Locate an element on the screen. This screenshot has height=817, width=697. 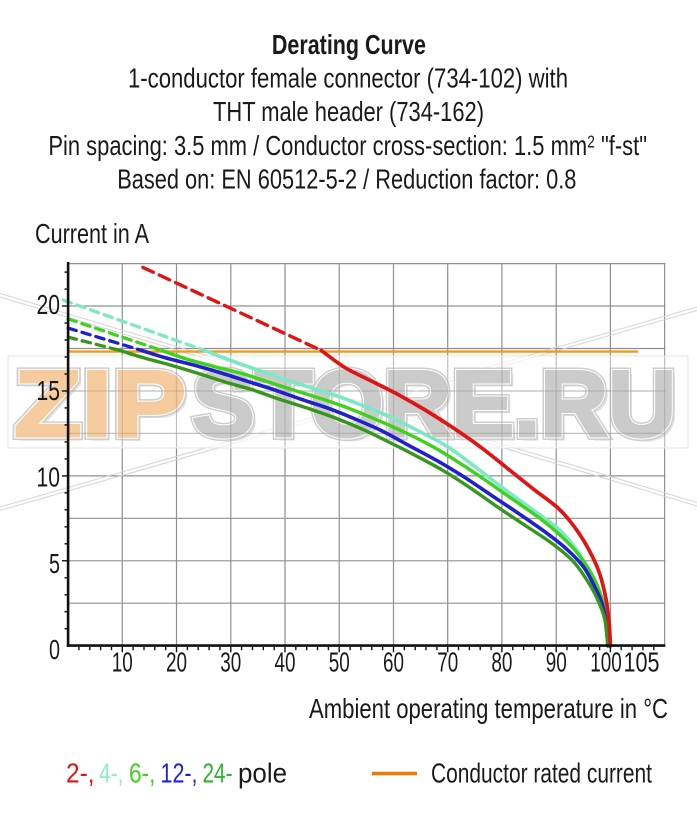
svg-text: 105 is located at coordinates (642, 662).